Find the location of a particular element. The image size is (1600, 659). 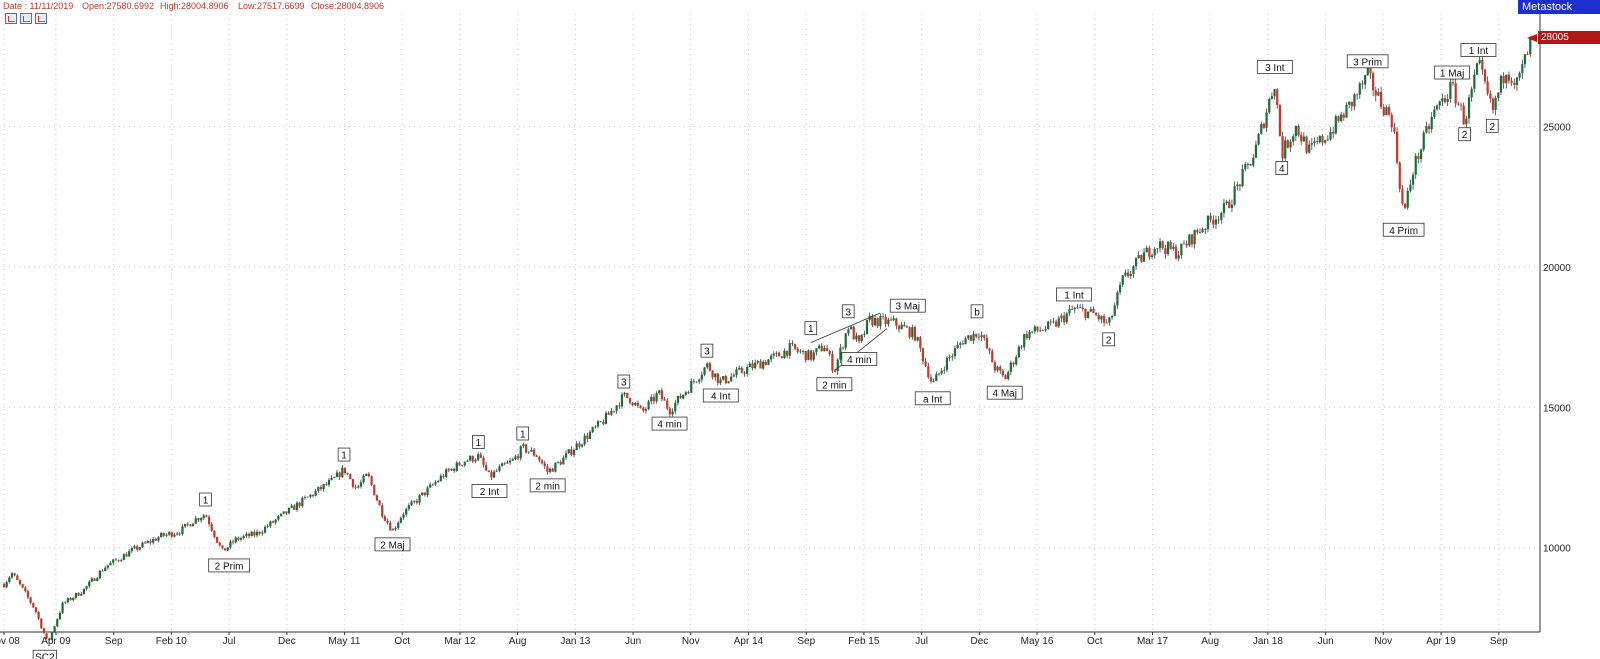

header-low: Low:27517.6699 is located at coordinates (271, 6).